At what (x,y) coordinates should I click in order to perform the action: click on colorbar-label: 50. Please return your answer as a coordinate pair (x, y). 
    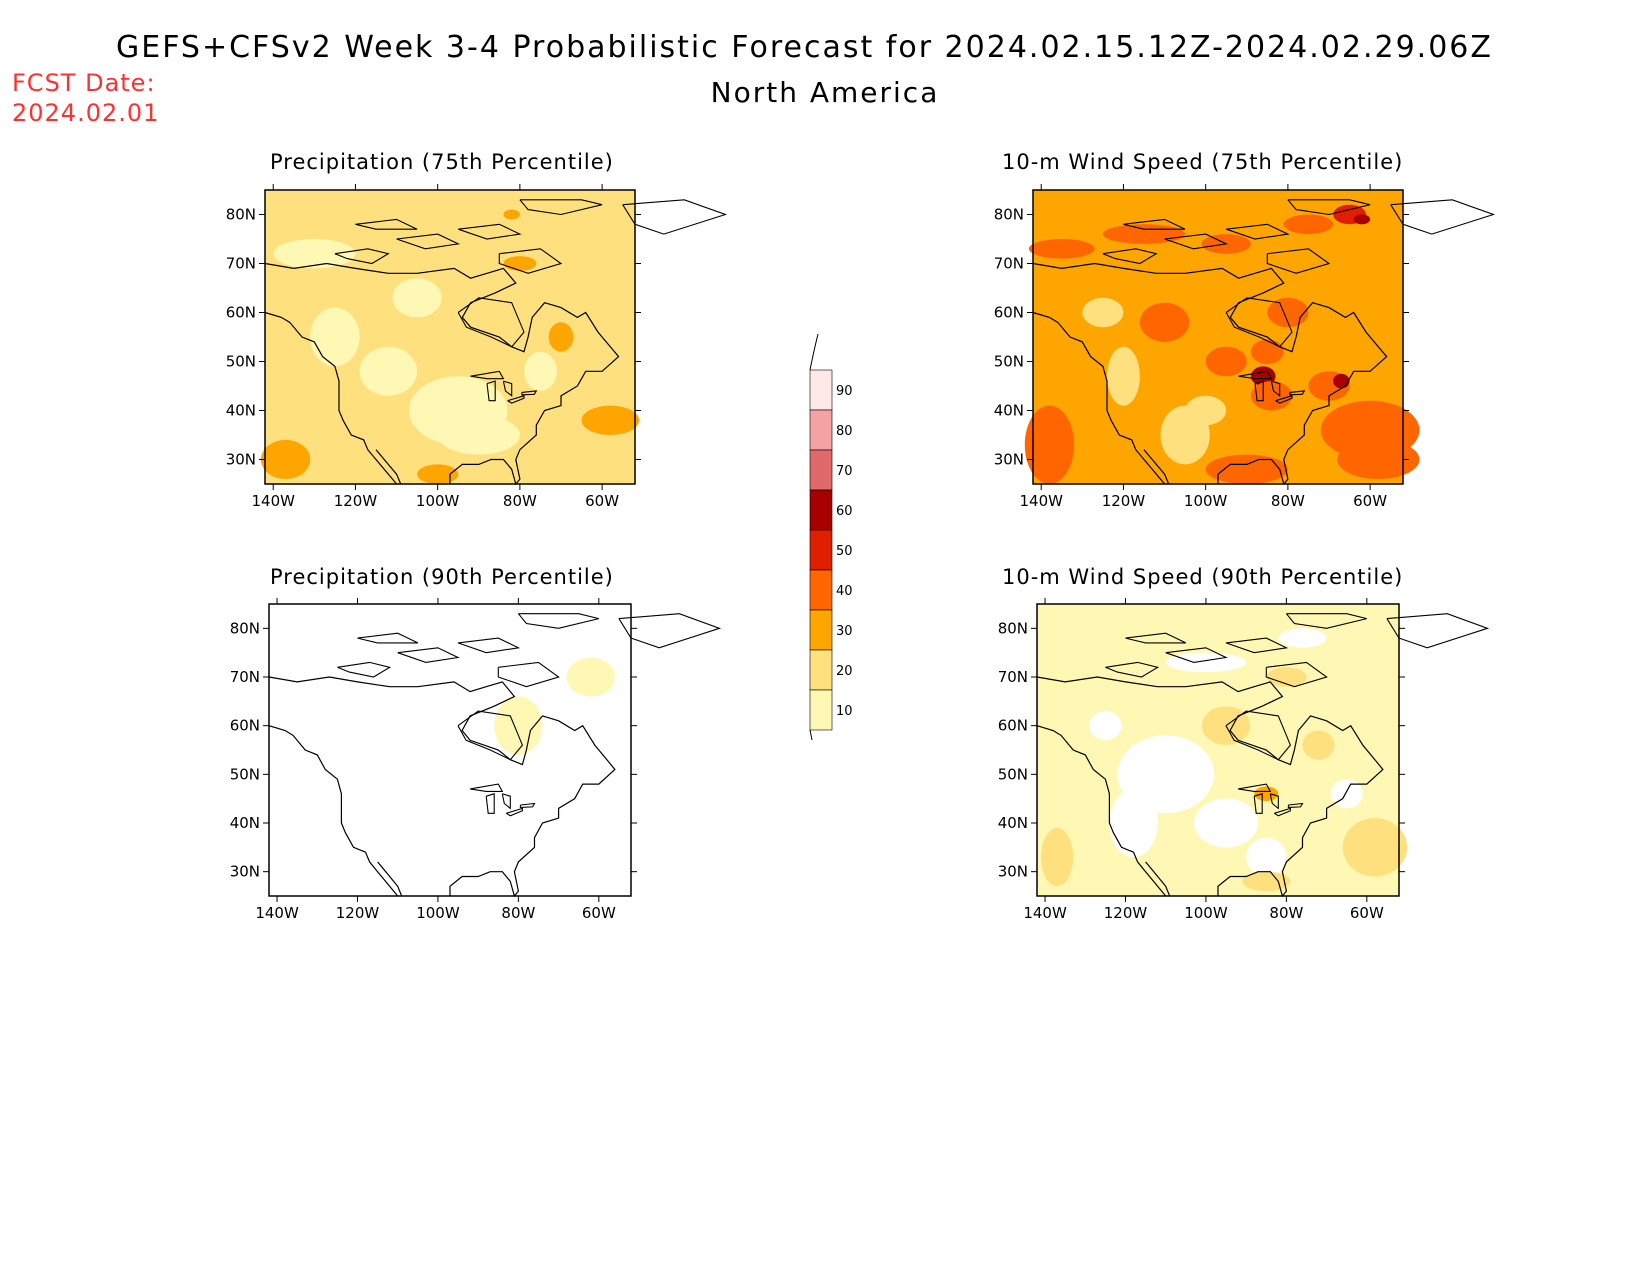
    Looking at the image, I should click on (844, 551).